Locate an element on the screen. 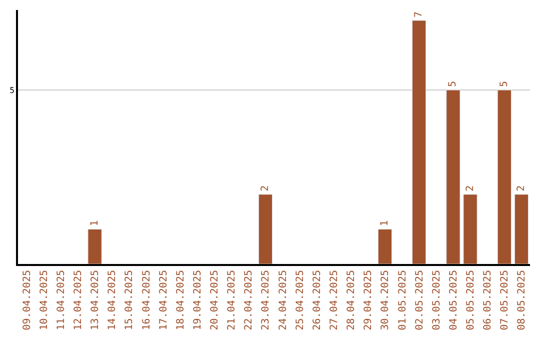 This screenshot has width=540, height=340. x-tick-label: 21.04.2025 is located at coordinates (232, 300).